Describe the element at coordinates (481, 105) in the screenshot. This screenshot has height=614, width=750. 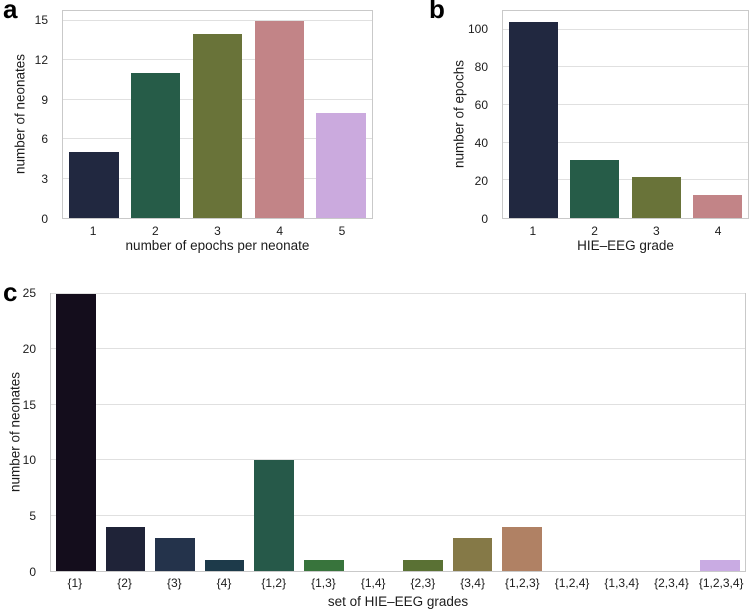
I see `y-tick-label-60: 60` at that location.